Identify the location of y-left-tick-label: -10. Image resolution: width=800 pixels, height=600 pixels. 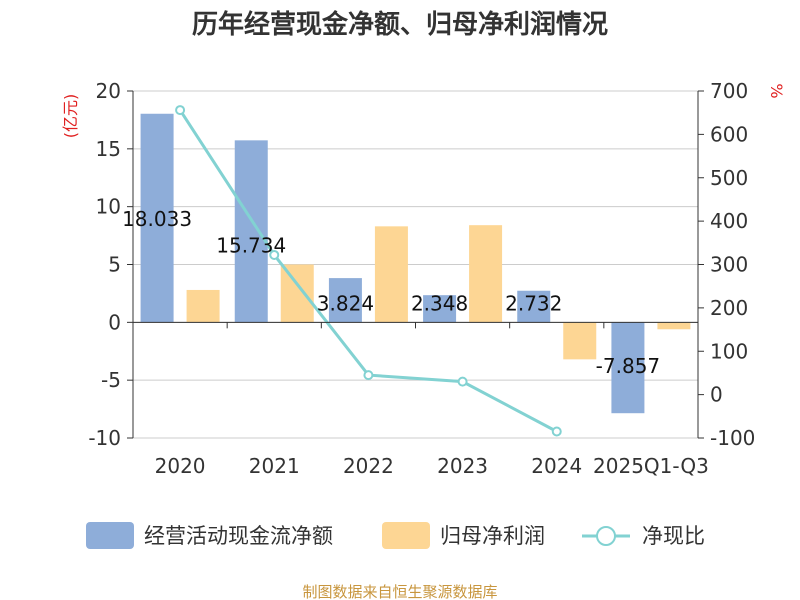
(104, 438).